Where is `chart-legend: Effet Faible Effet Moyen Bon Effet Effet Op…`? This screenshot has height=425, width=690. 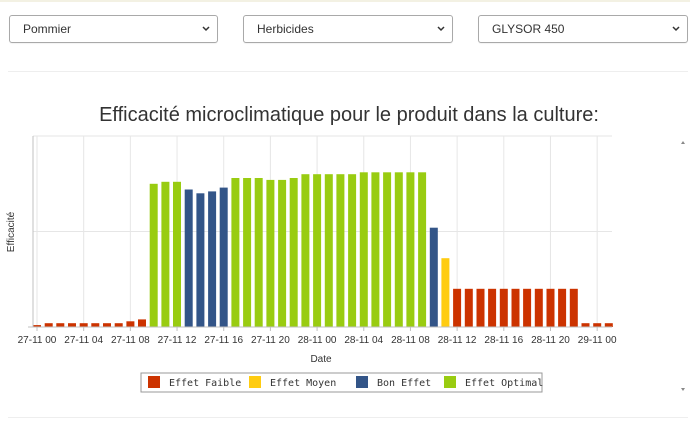
chart-legend: Effet Faible Effet Moyen Bon Effet Effet Op… is located at coordinates (341, 382).